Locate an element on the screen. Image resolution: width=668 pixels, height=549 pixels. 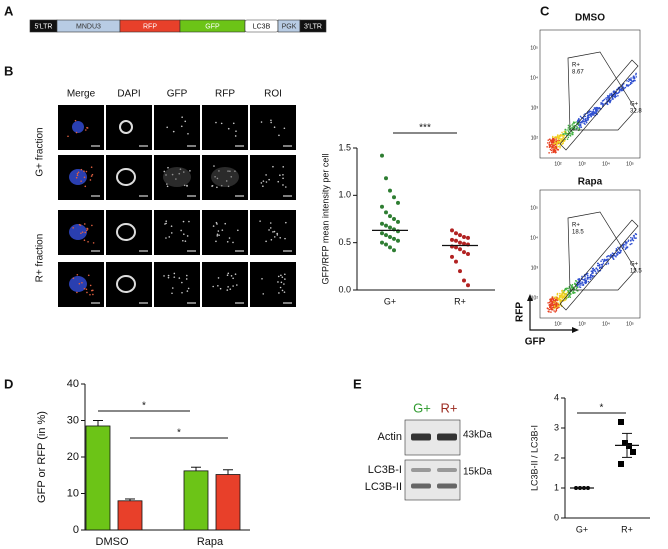
gate is located at coordinates (602, 251).